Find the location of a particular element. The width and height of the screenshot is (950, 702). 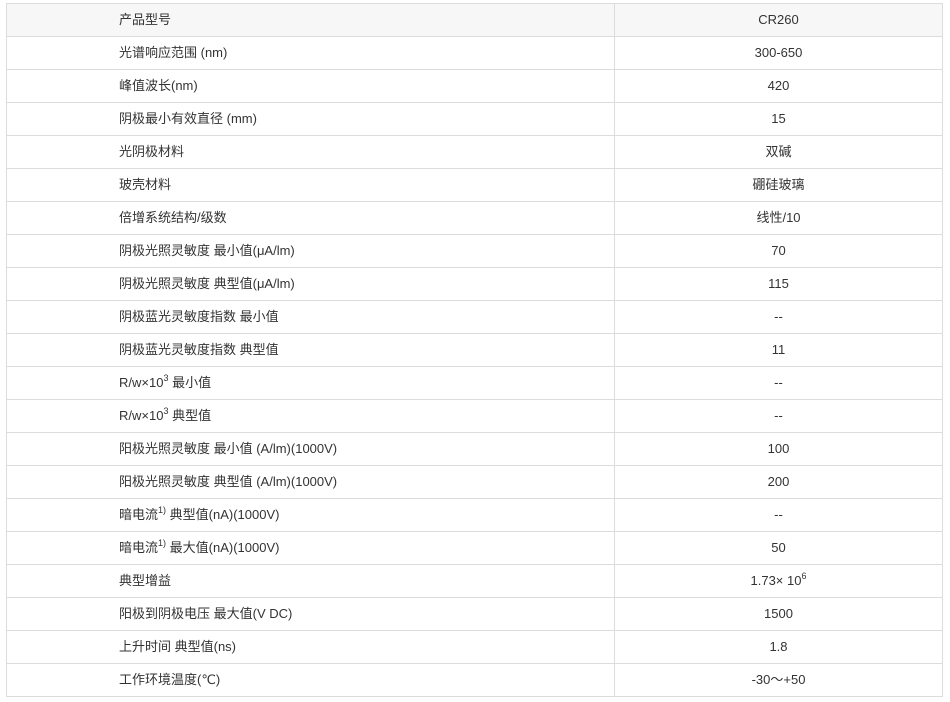

spec-label-text: 阳极光照灵敏度 最小值 (A/lm)(1000V) is located at coordinates (228, 448).